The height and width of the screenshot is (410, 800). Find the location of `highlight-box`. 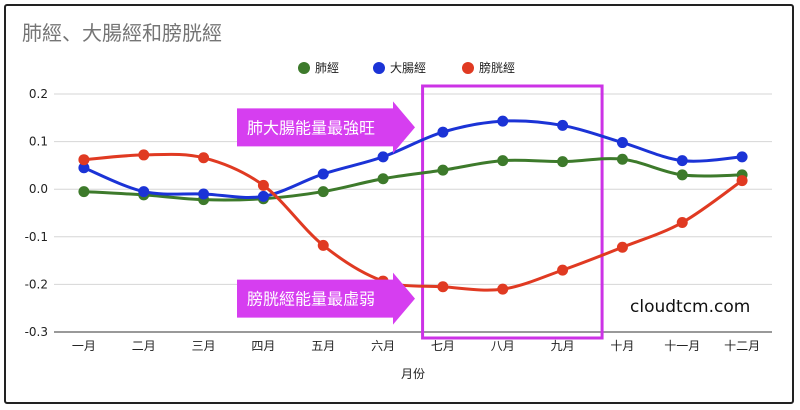

highlight-box is located at coordinates (512, 212).